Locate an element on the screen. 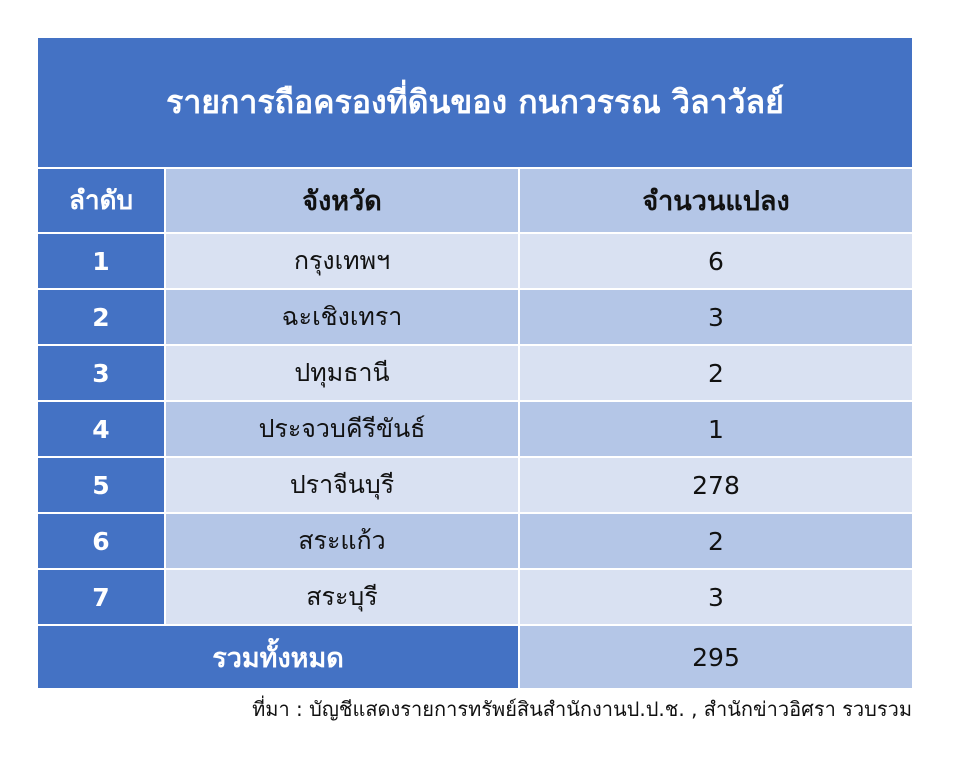 The image size is (960, 761). row-province: ประจวบคีรีขันธ์ is located at coordinates (343, 429).